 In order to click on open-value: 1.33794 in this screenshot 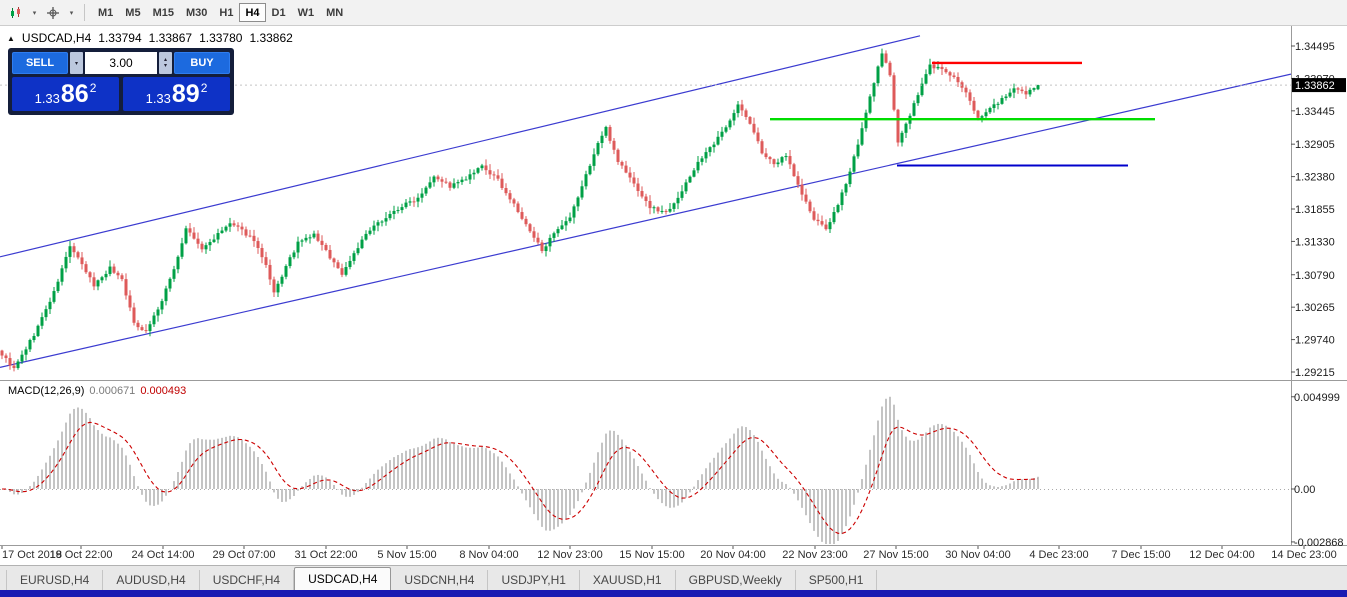, I will do `click(120, 38)`.